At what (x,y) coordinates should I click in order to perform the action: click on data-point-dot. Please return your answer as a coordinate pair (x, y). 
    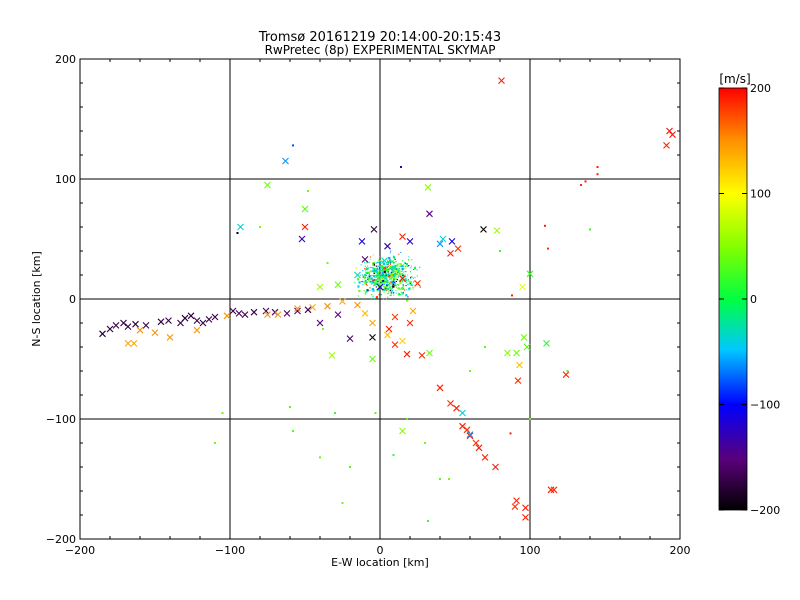
    Looking at the image, I should click on (222, 413).